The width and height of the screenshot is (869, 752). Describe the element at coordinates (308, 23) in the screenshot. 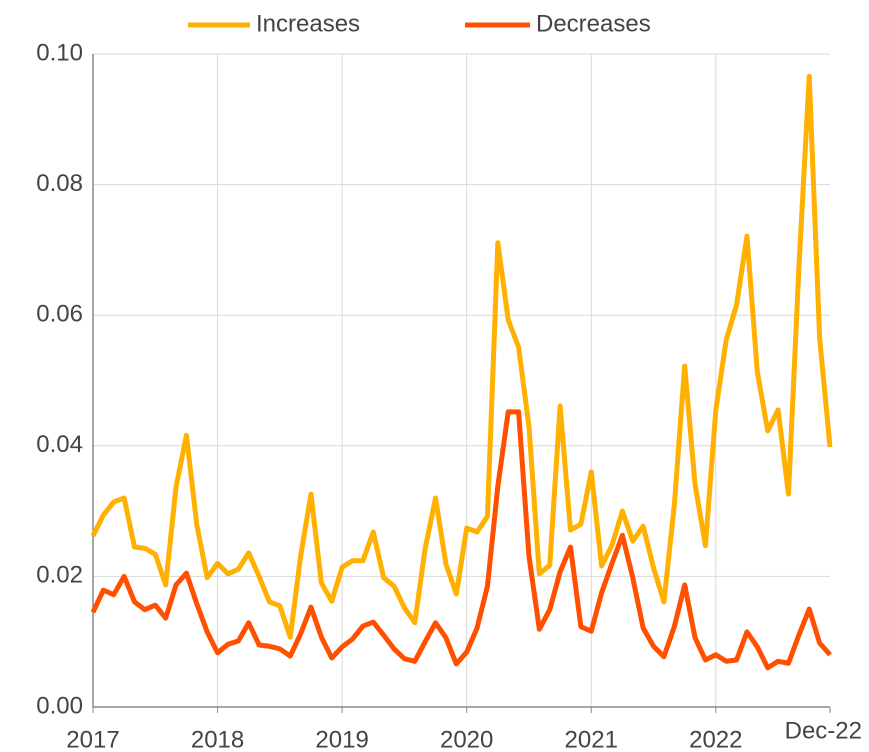

I see `legend-label: Increases` at that location.